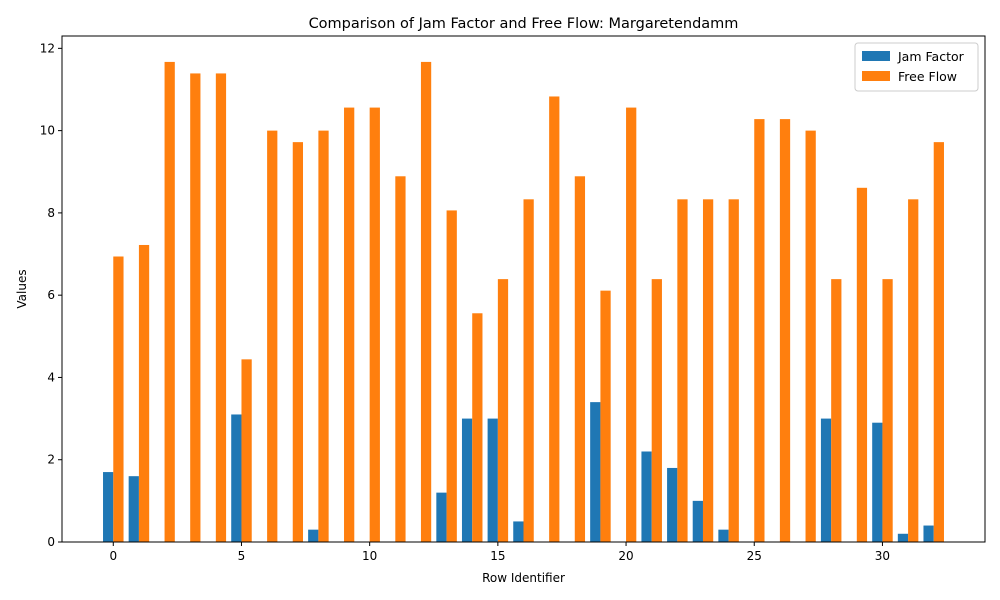 This screenshot has width=1000, height=600. I want to click on y-tick-label: 10, so click(47, 131).